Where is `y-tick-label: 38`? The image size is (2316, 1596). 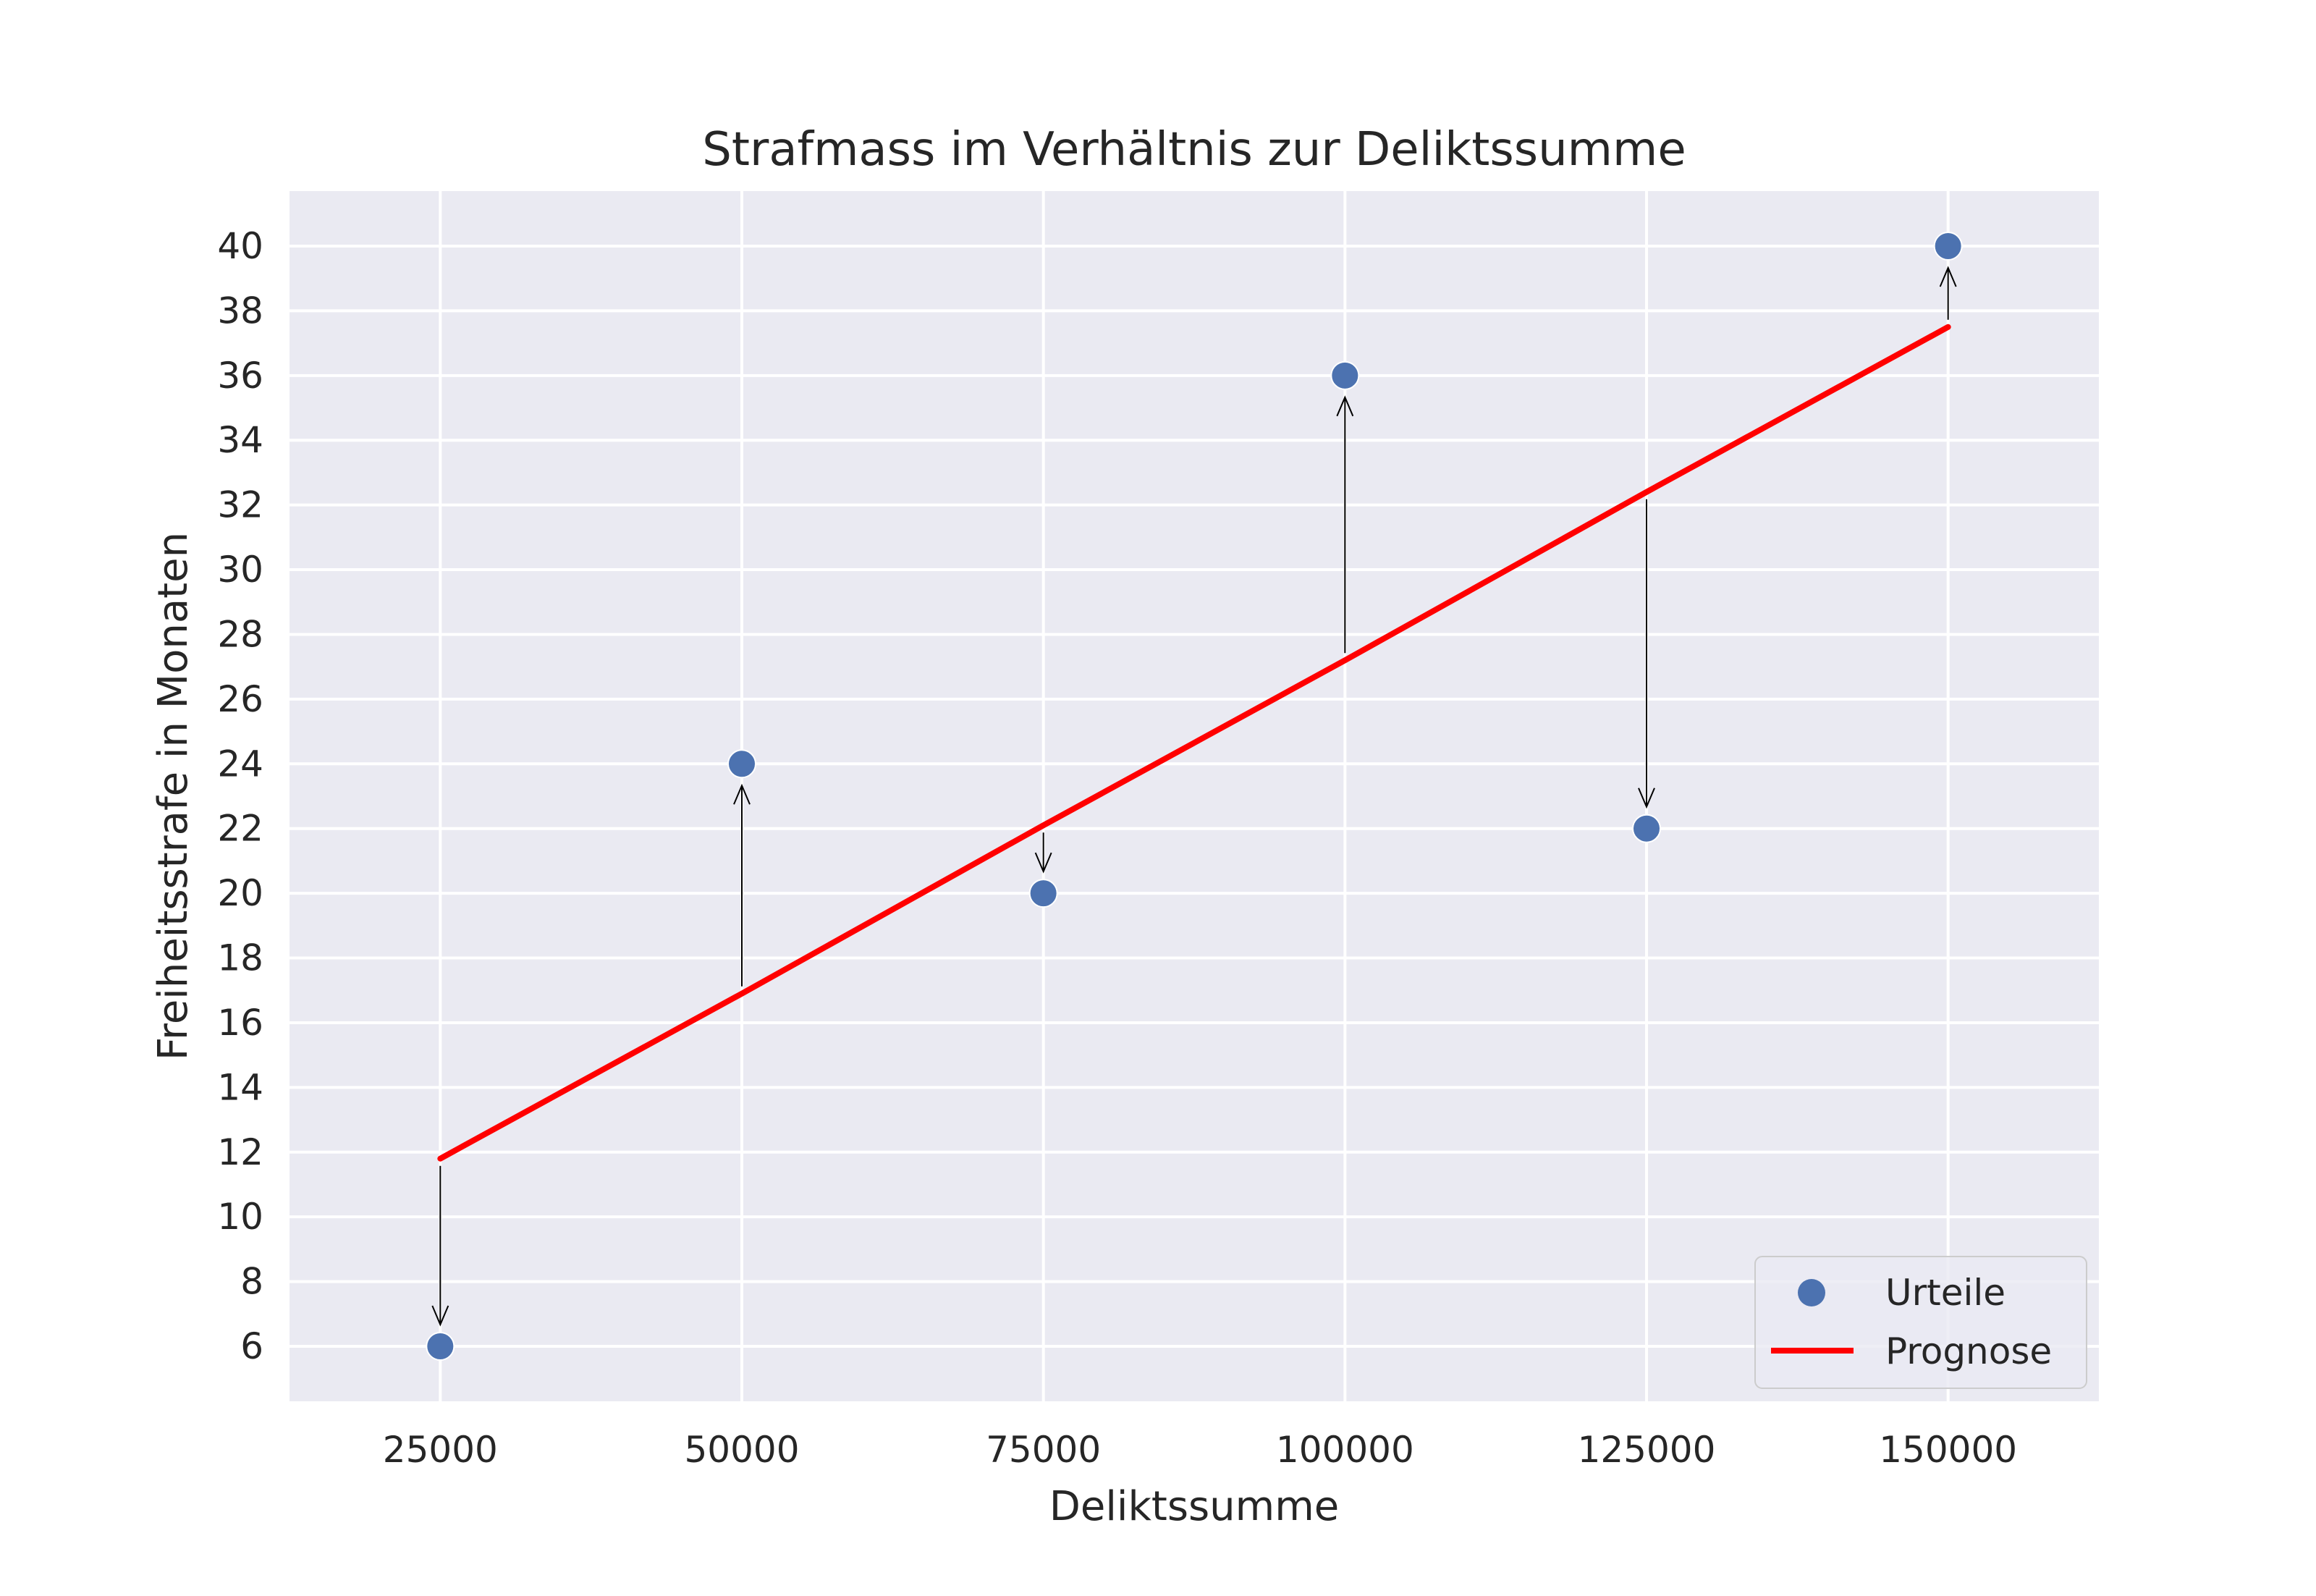
y-tick-label: 38 is located at coordinates (240, 311).